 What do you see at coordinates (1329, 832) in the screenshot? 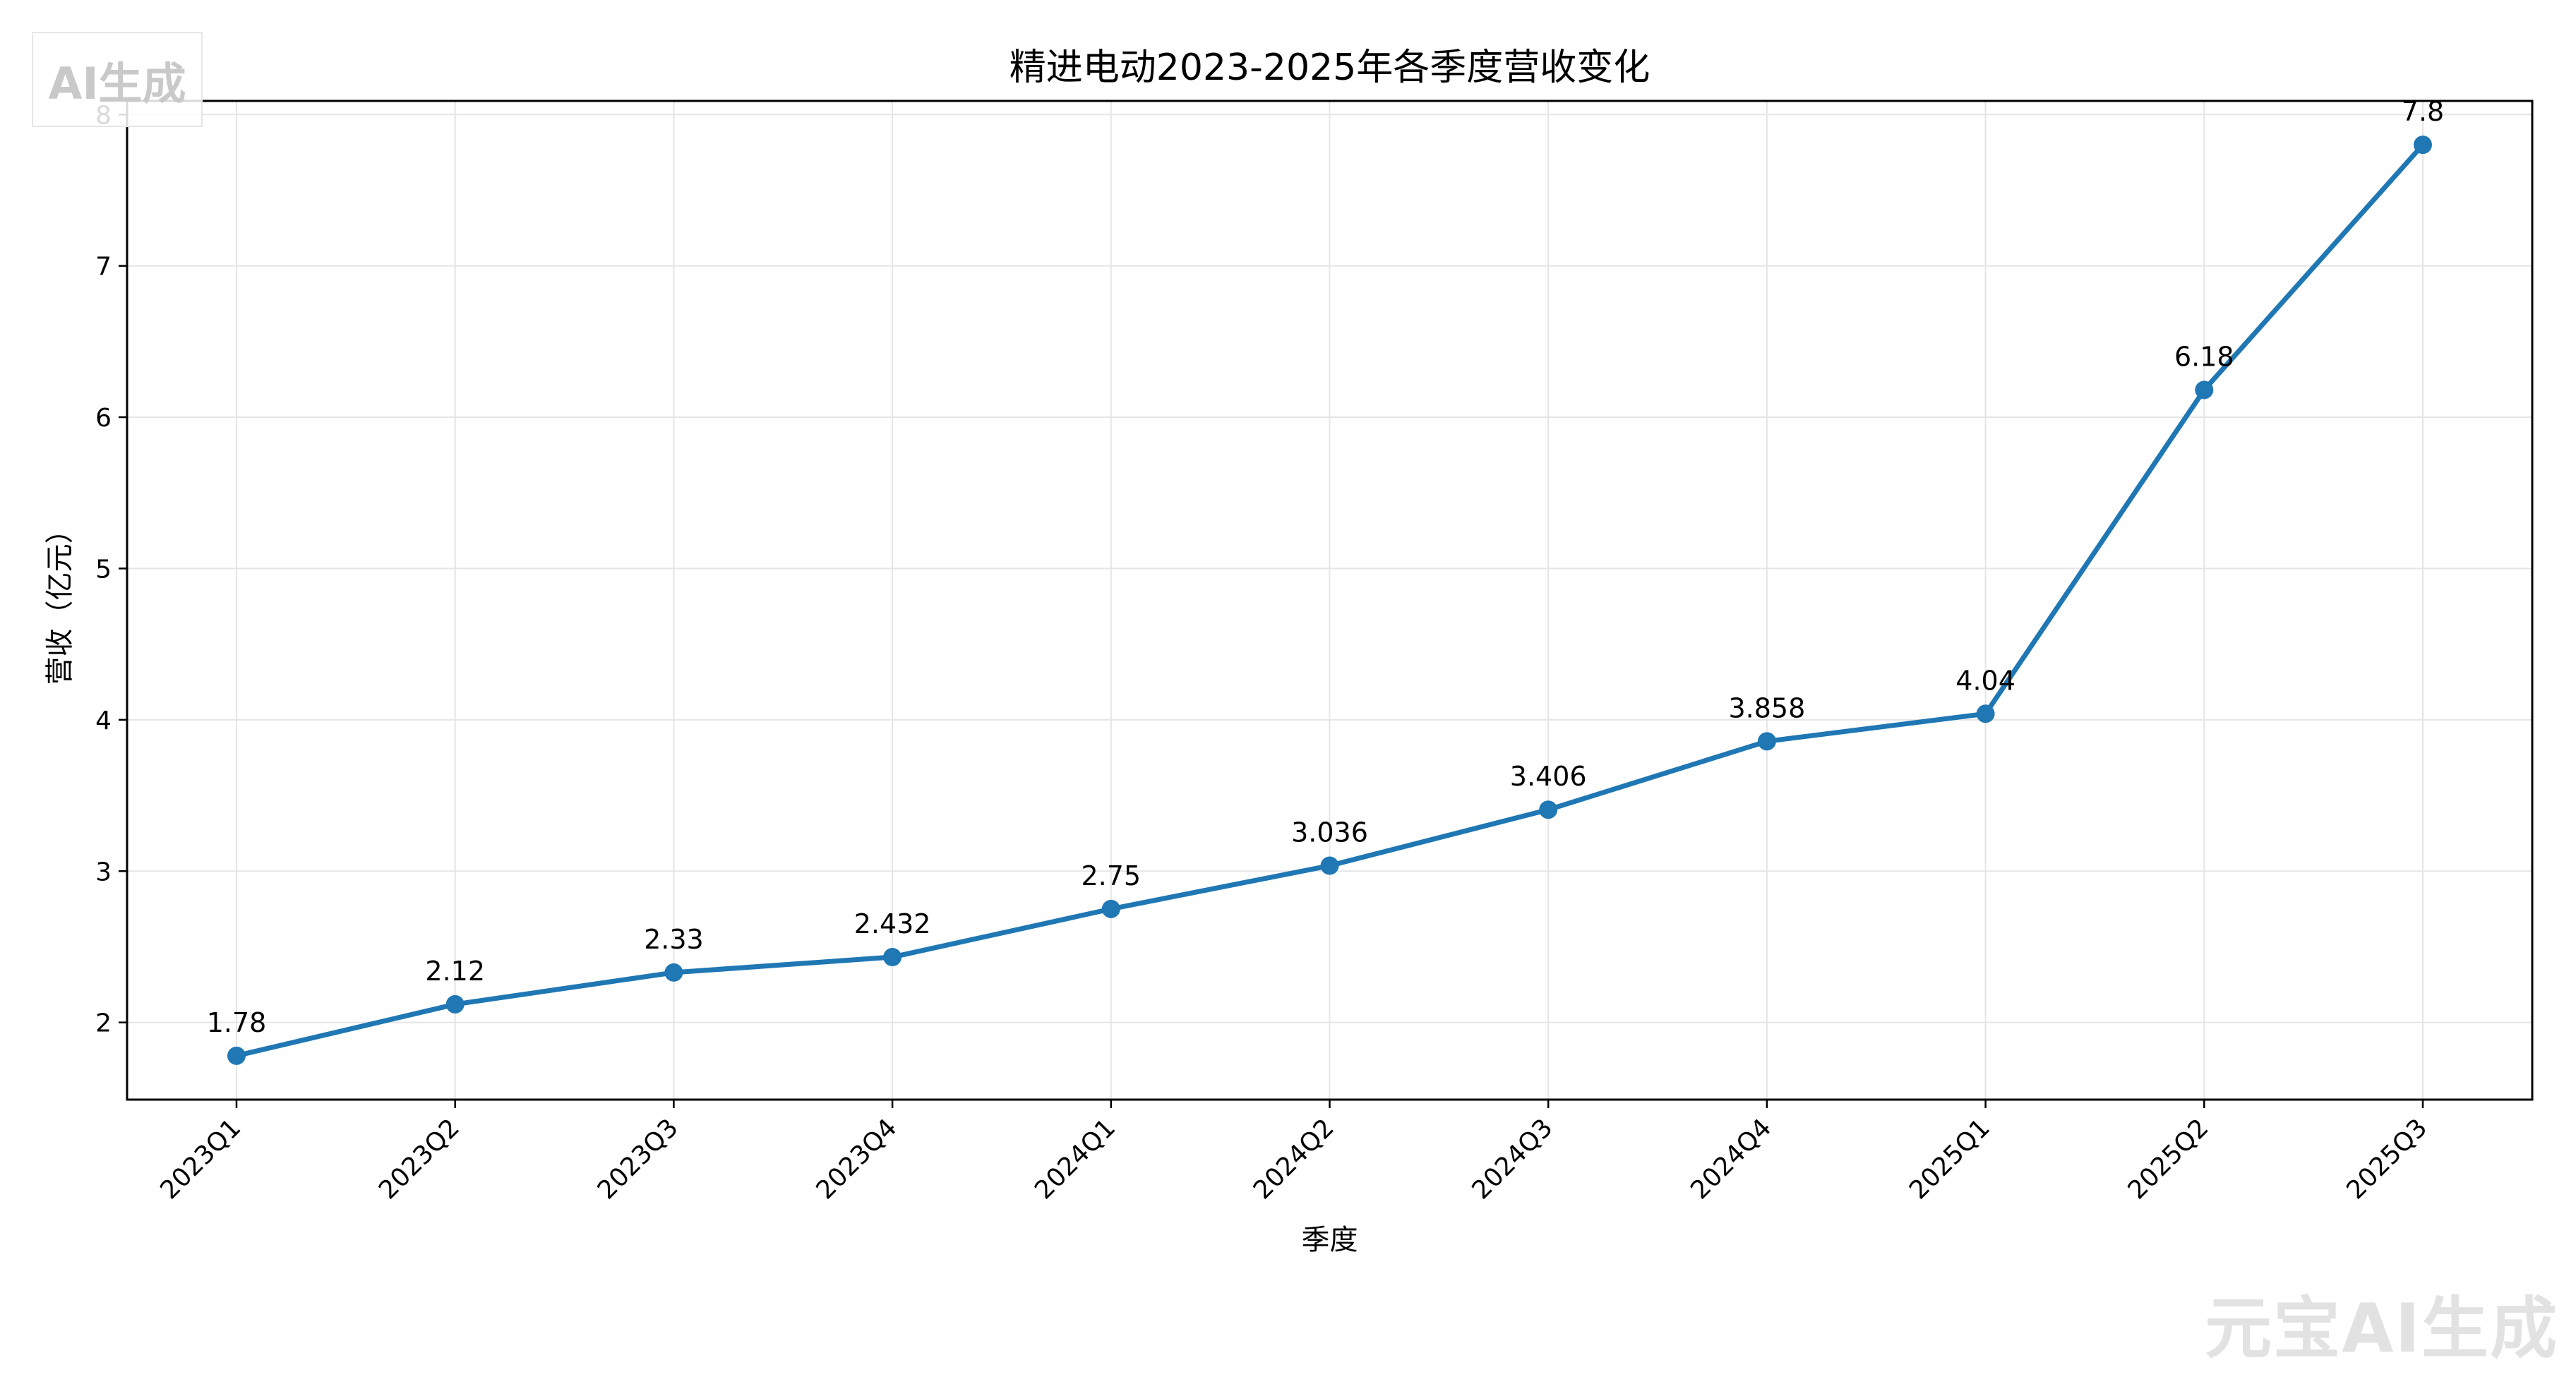
I see `data-label: 3.036` at bounding box center [1329, 832].